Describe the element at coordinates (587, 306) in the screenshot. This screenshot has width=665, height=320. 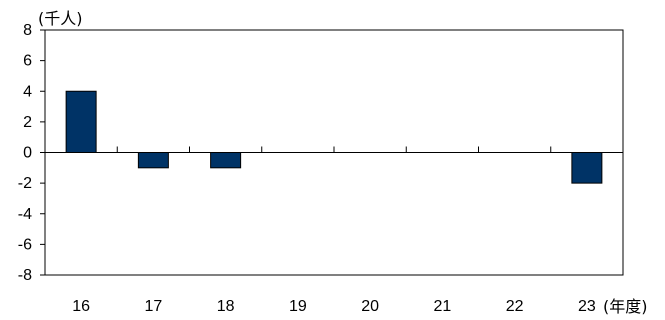
I see `x-tick-label: 23` at that location.